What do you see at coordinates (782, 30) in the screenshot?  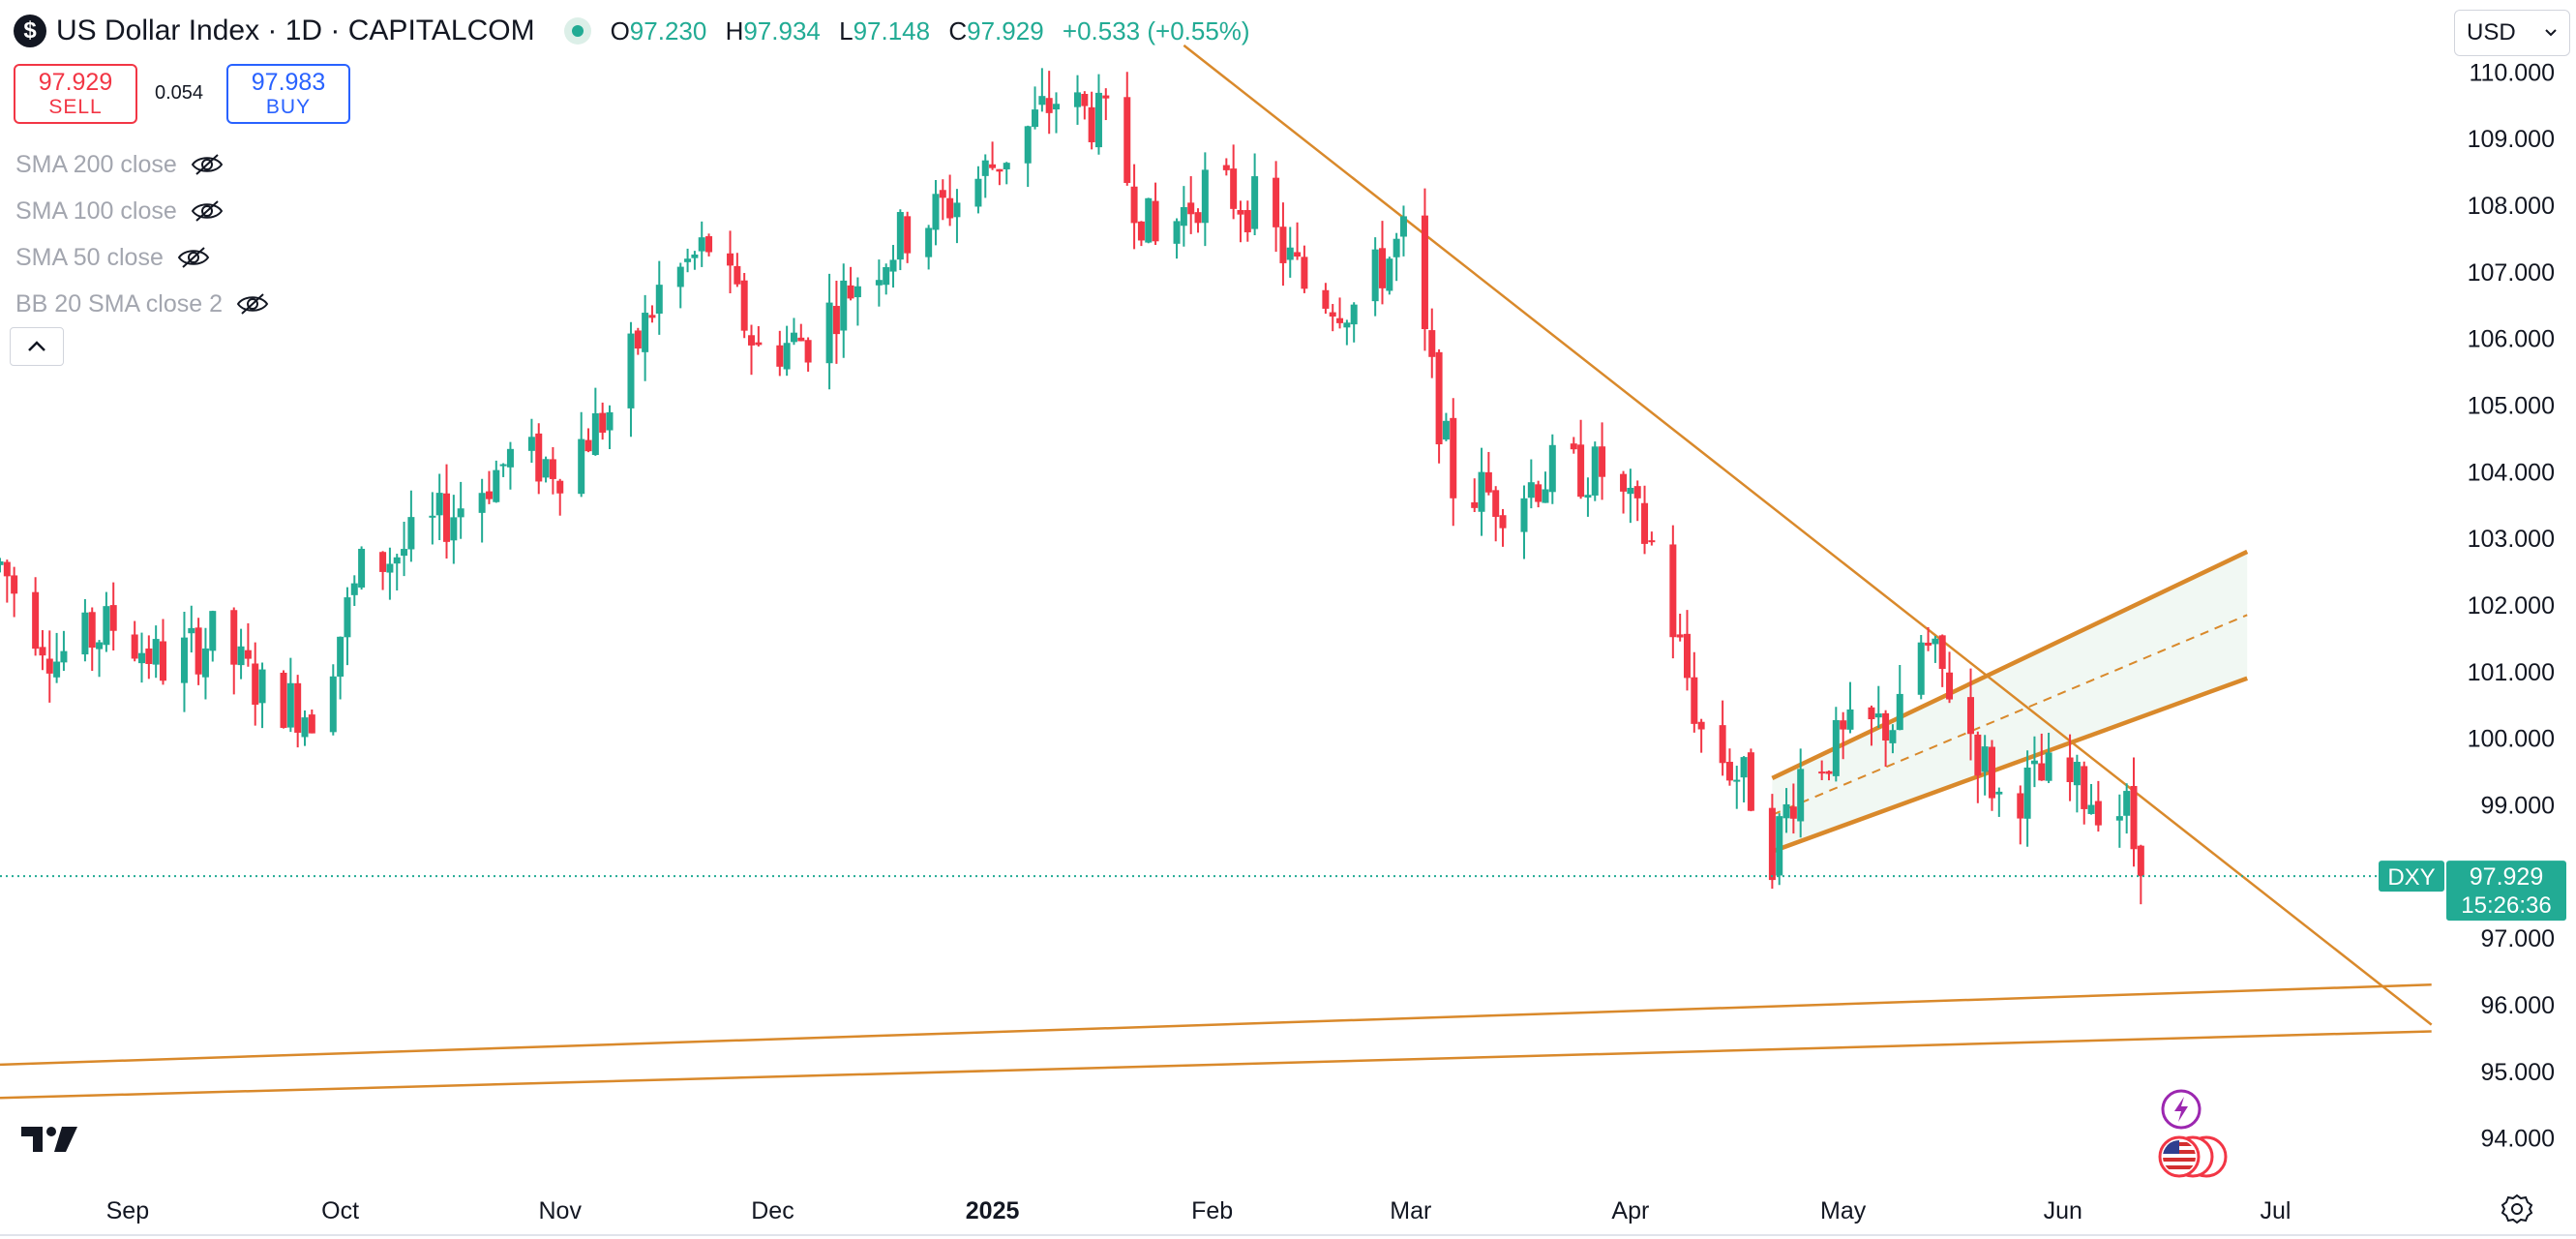 I see `high-value: 97.934` at bounding box center [782, 30].